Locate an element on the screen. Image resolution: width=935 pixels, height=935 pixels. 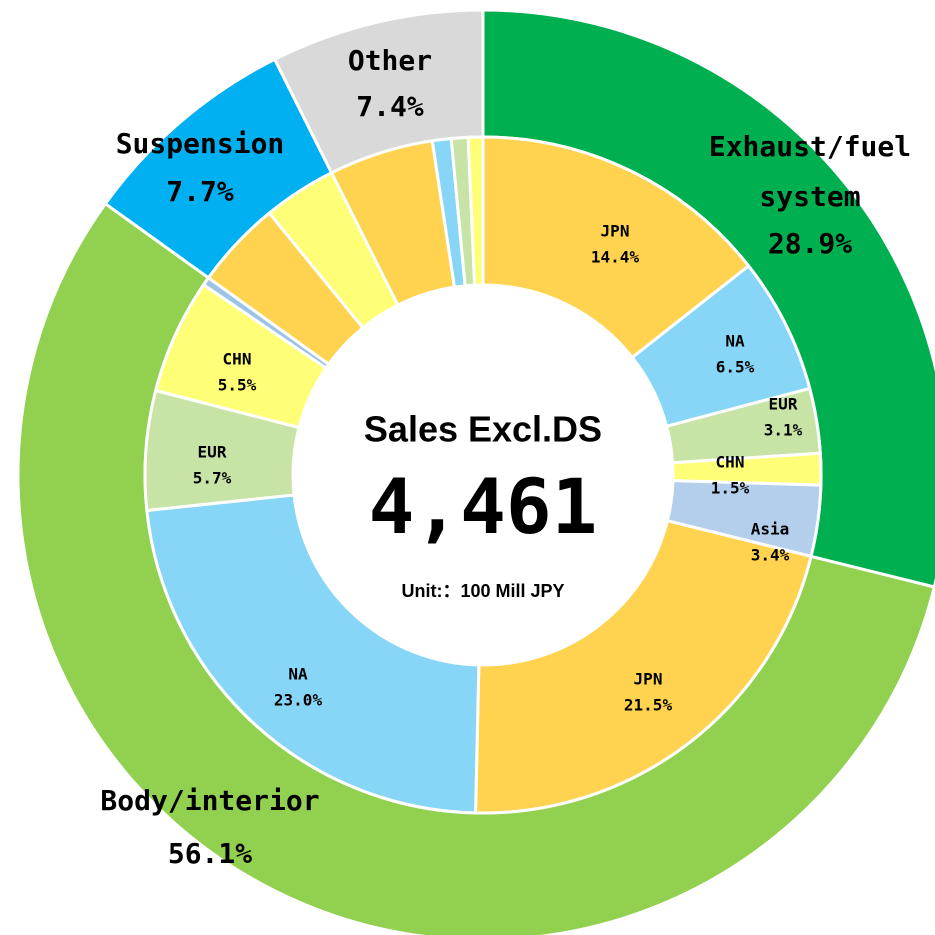
inner-value-label: 14.4% is located at coordinates (615, 257).